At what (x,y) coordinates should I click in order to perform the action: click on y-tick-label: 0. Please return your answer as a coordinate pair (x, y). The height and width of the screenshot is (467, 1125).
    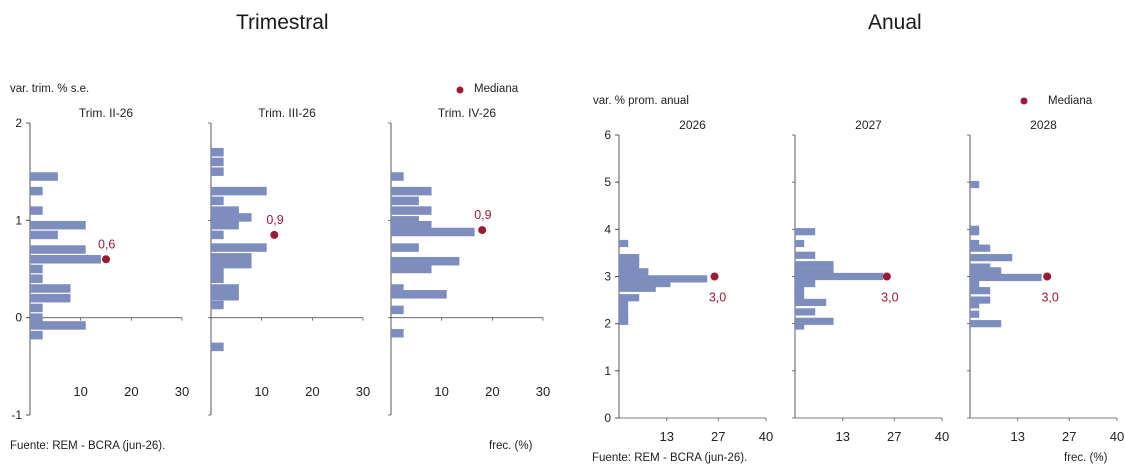
    Looking at the image, I should click on (18, 318).